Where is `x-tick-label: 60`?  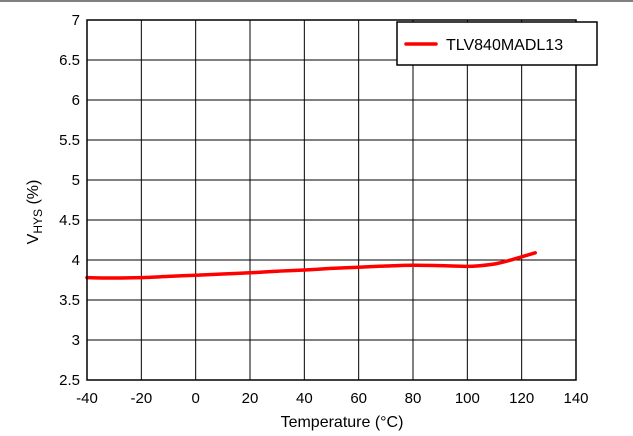
x-tick-label: 60 is located at coordinates (358, 398).